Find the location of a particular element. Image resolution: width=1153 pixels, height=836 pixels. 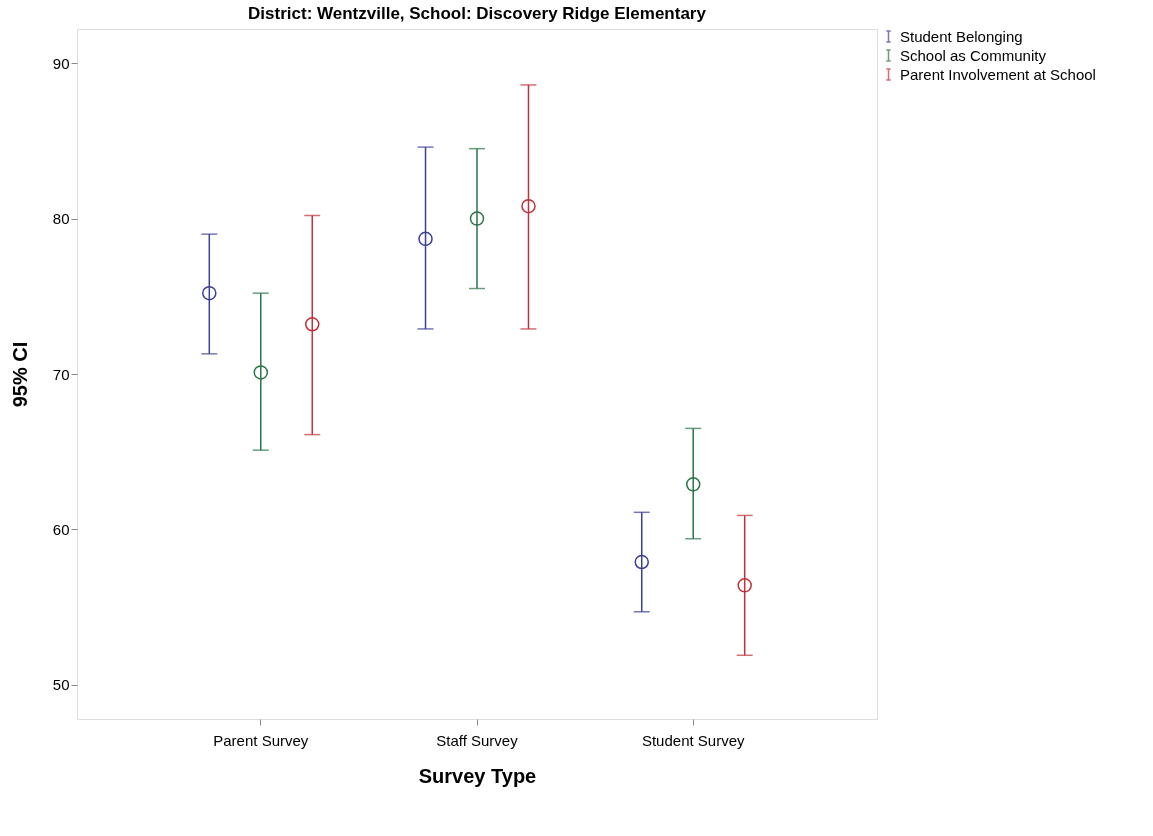

x-tick-label: Student Survey is located at coordinates (693, 740).